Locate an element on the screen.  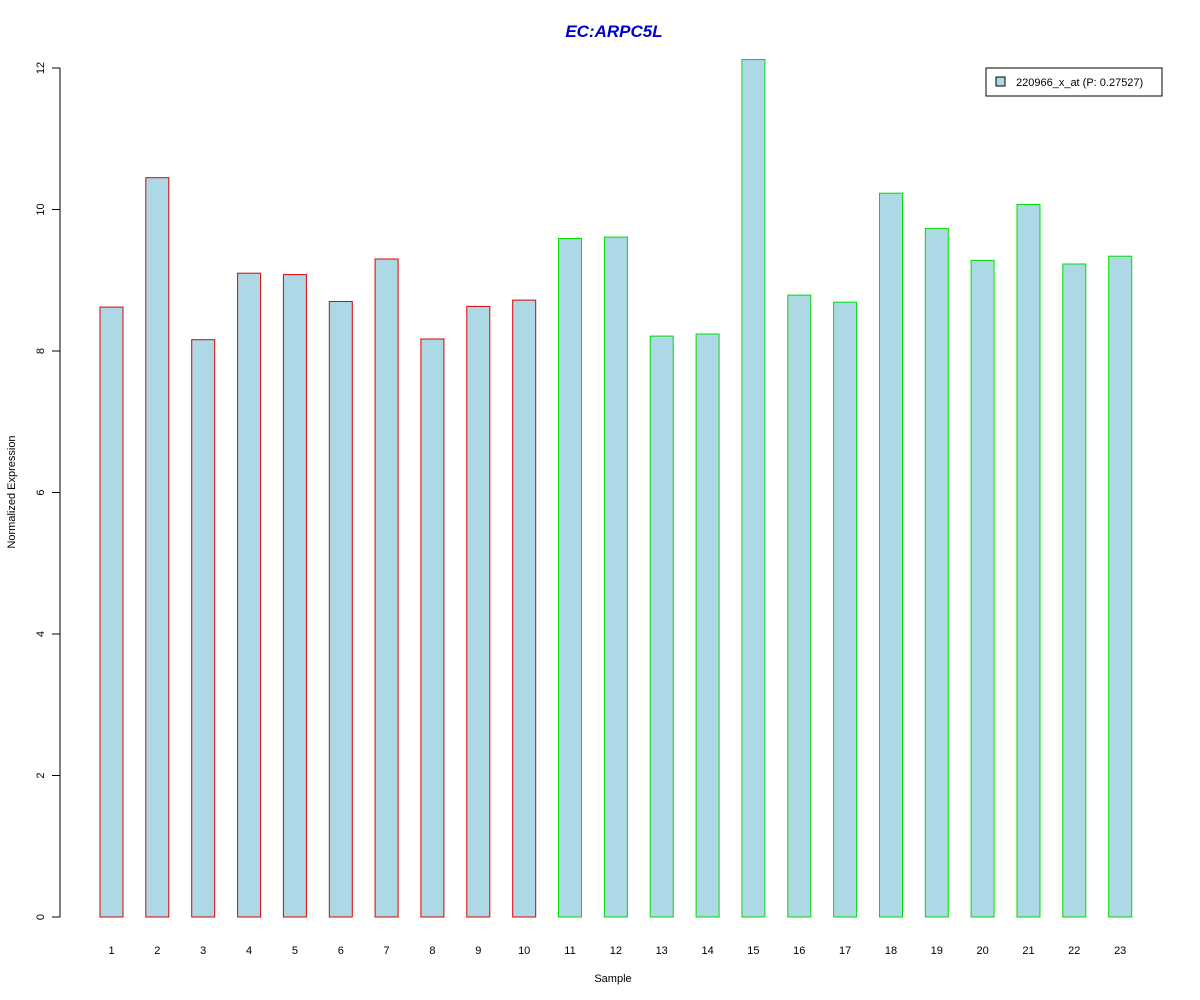
x-tick-label: 16 is located at coordinates (799, 951).